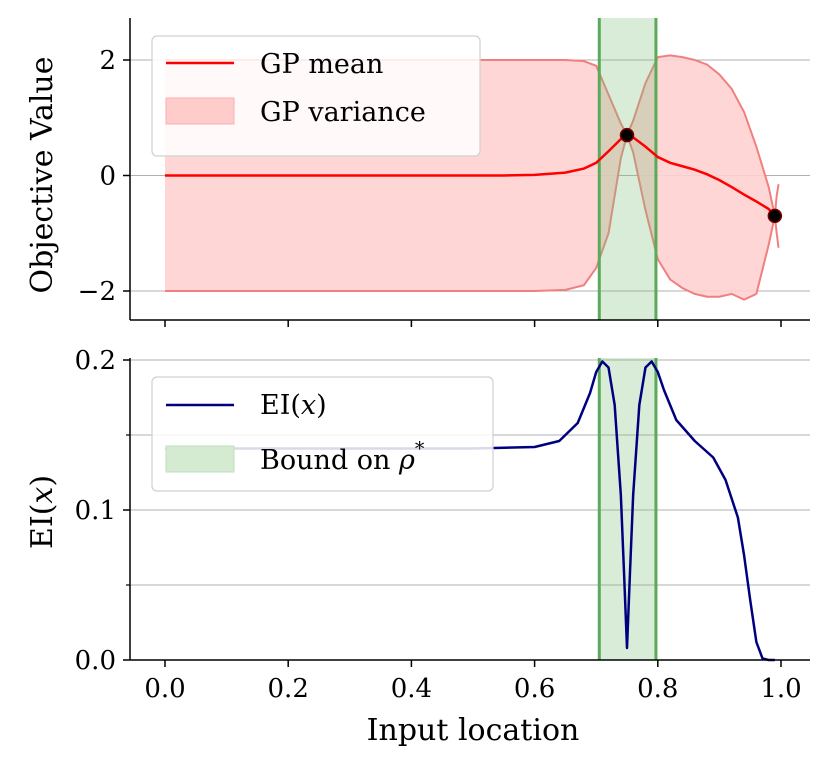 The image size is (830, 767). I want to click on bottom-xtick-label: 0.2, so click(288, 689).